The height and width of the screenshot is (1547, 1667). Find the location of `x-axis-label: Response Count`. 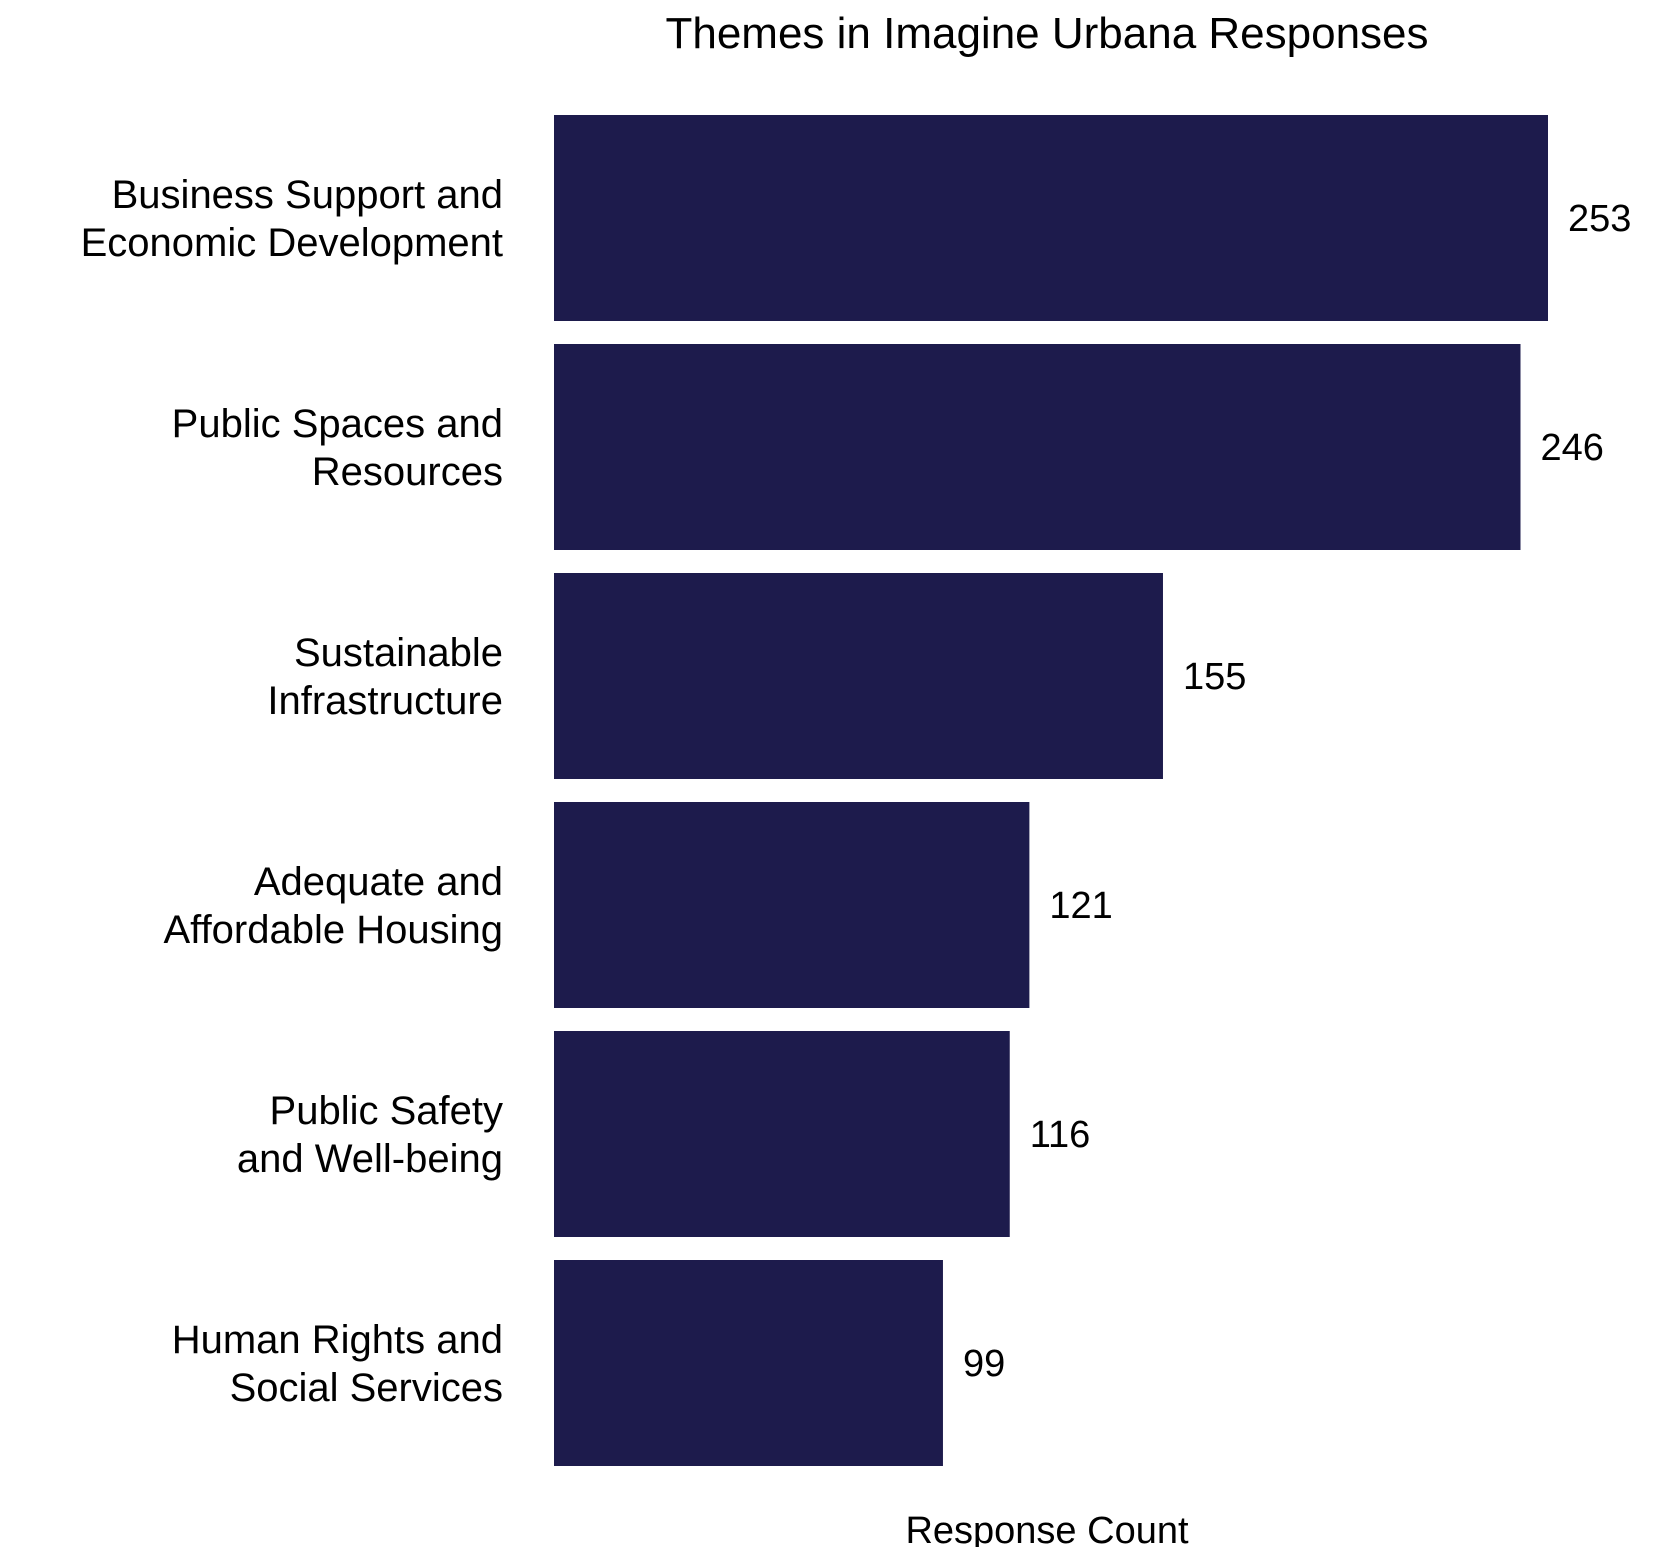

x-axis-label: Response Count is located at coordinates (1047, 1528).